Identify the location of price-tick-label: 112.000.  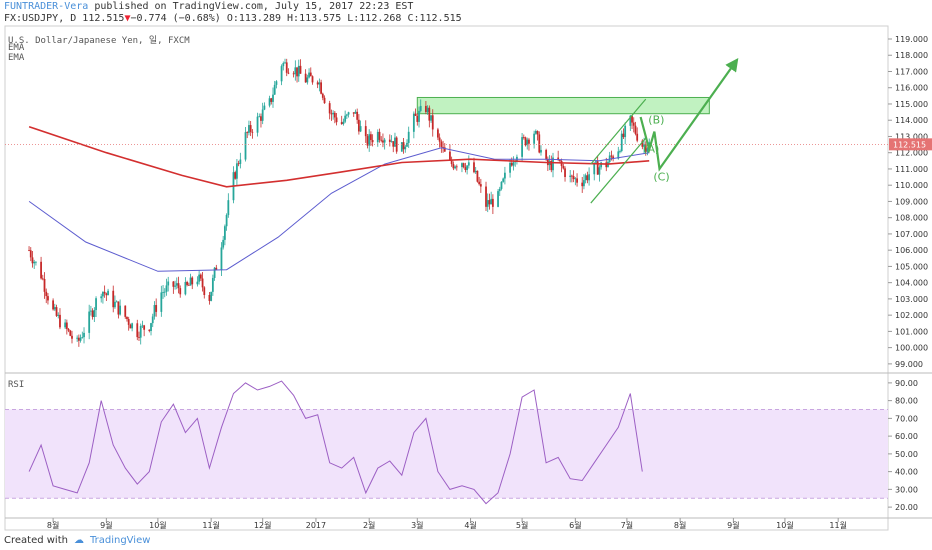
(911, 153).